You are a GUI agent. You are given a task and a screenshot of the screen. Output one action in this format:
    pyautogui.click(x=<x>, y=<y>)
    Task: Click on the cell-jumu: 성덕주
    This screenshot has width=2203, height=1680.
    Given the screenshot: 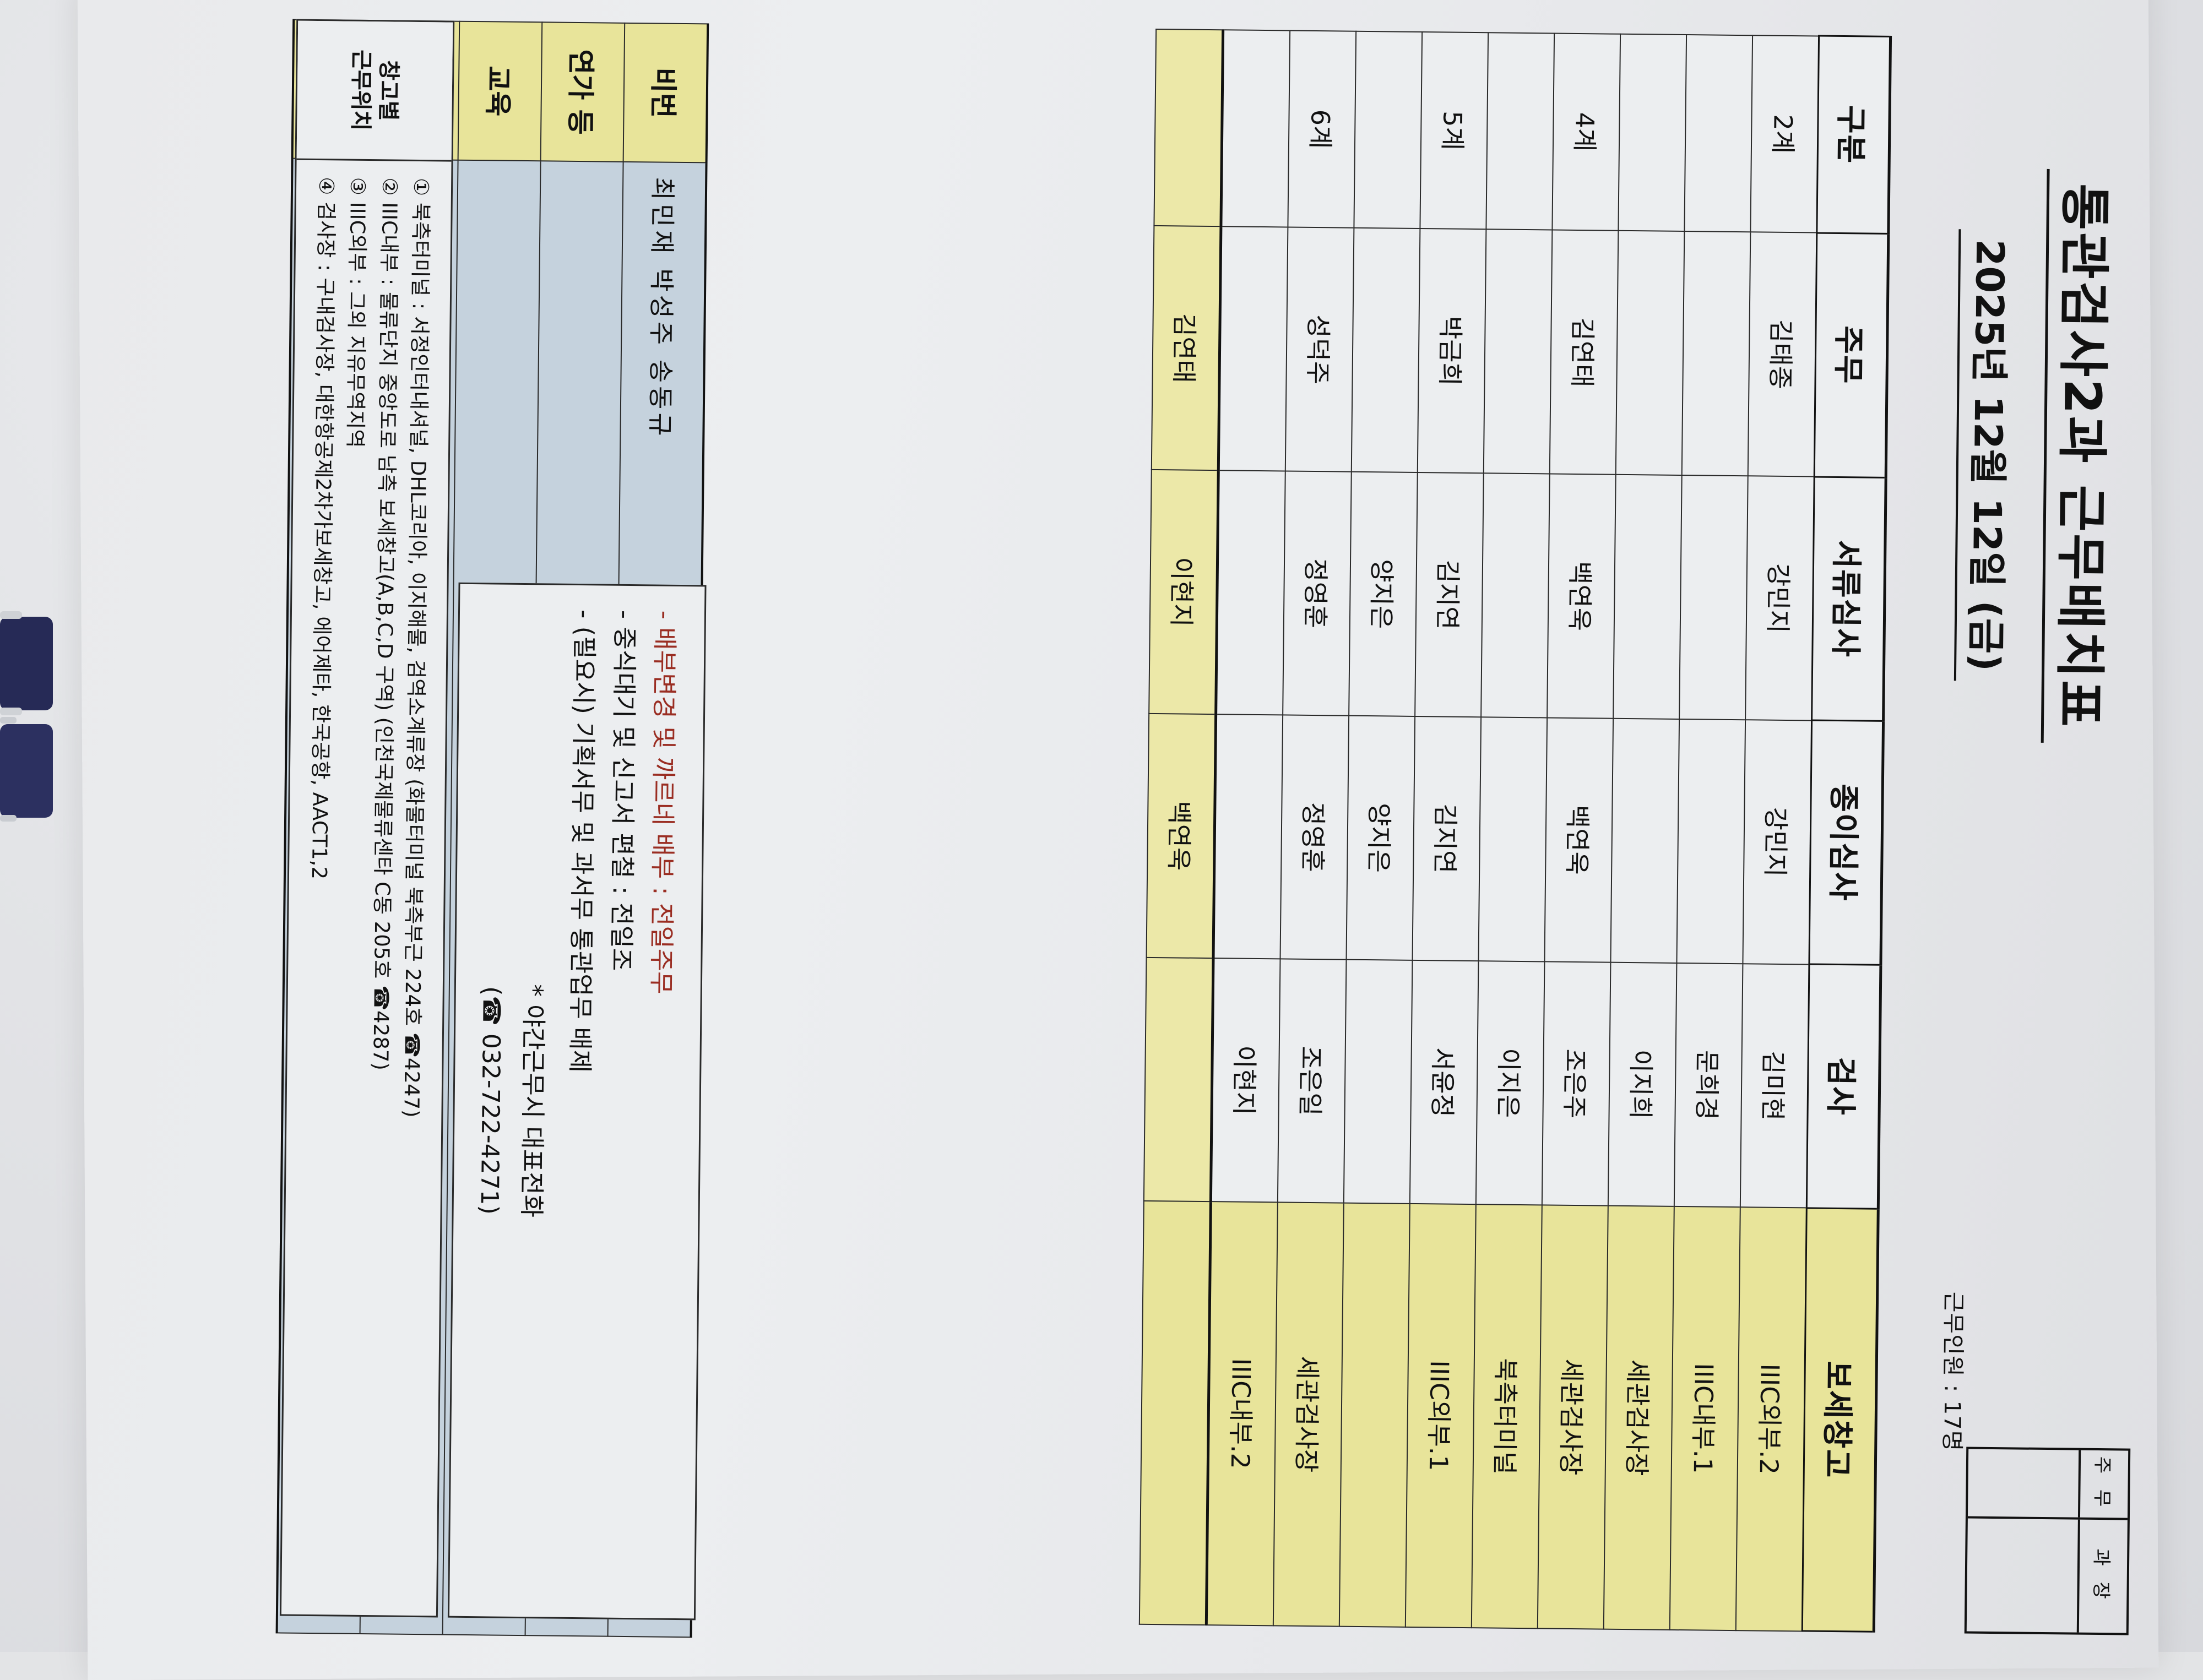 What is the action you would take?
    pyautogui.click(x=1319, y=350)
    